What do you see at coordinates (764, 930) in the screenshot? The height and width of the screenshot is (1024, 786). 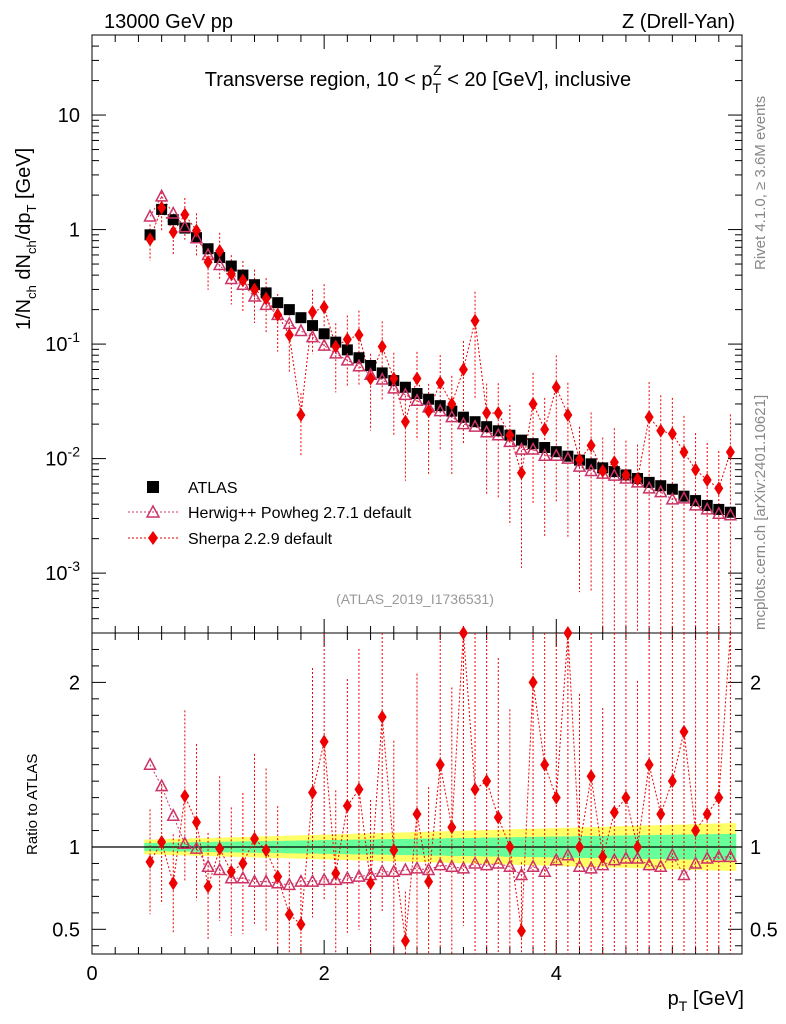 I see `ratio-tick-label-right: 0.5` at bounding box center [764, 930].